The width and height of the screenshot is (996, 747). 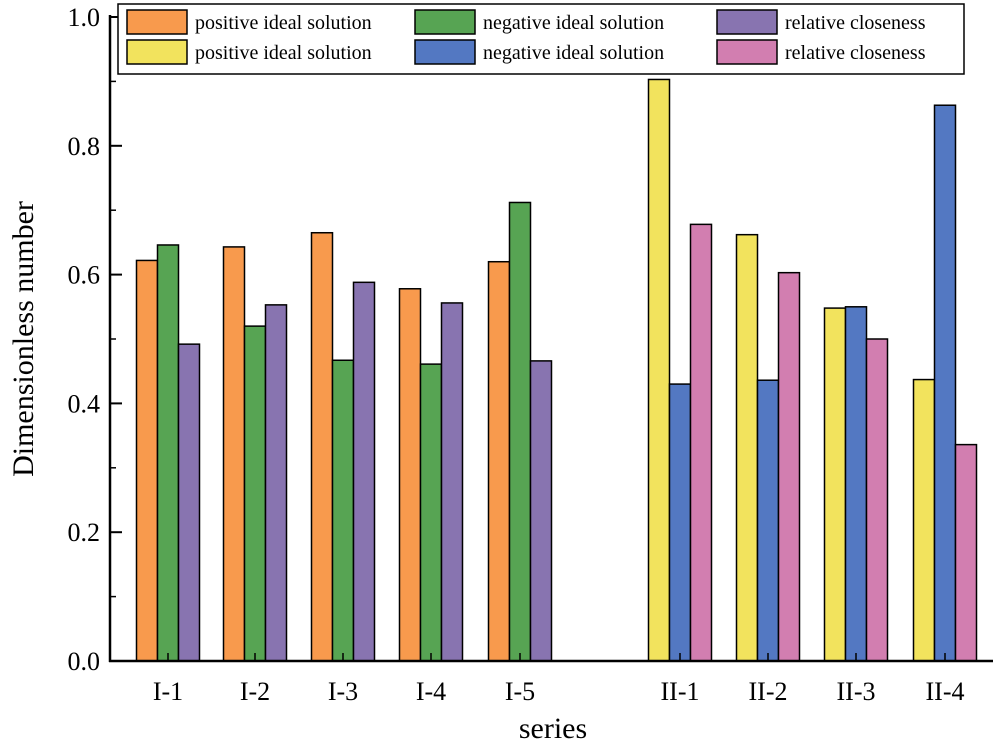 I want to click on x-tick-label: II-3, so click(x=856, y=691).